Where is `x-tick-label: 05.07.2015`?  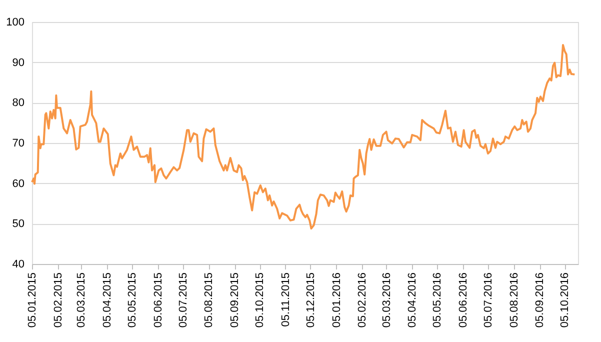
x-tick-label: 05.07.2015 is located at coordinates (183, 300).